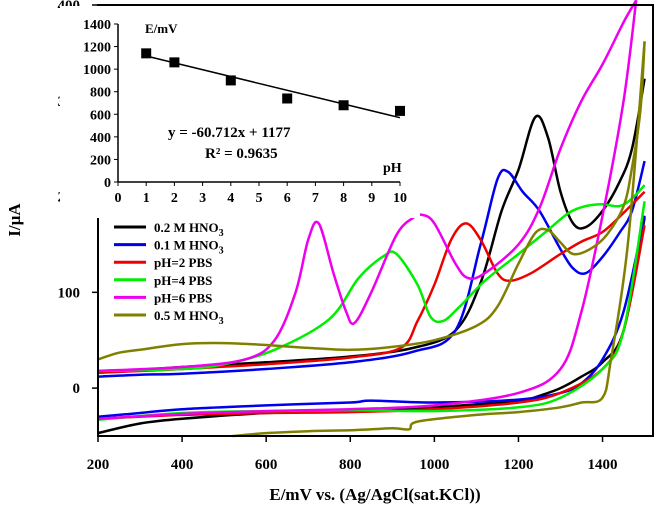 Image resolution: width=663 pixels, height=513 pixels. What do you see at coordinates (603, 465) in the screenshot?
I see `main-x-tick-label: 1400` at bounding box center [603, 465].